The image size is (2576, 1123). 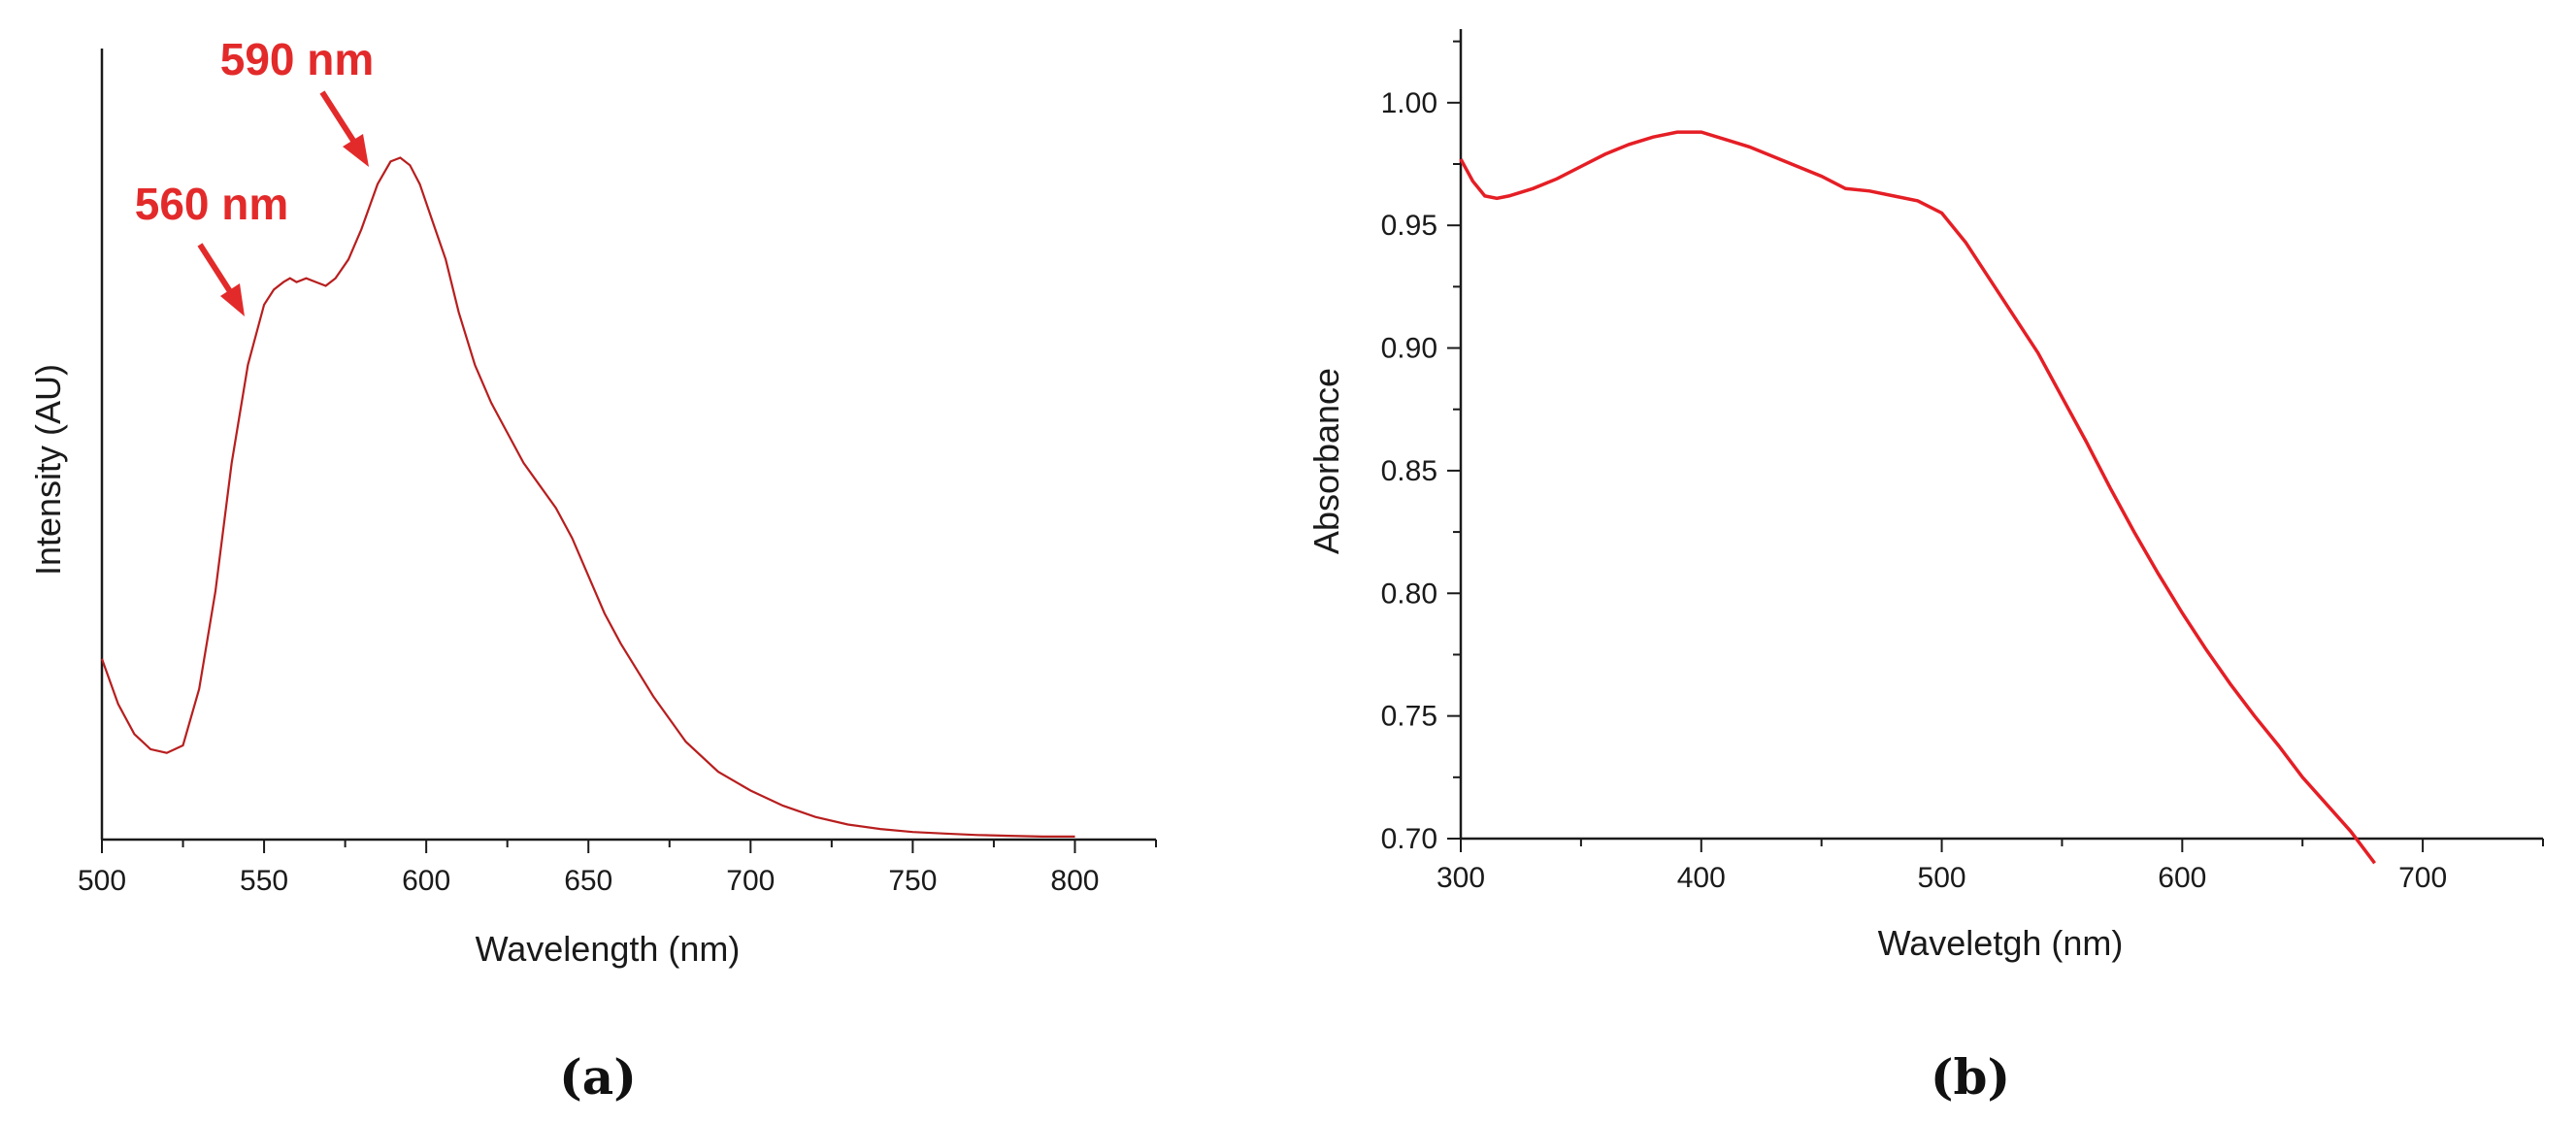 What do you see at coordinates (1409, 103) in the screenshot?
I see `panel-b-y-tick-label: 1.00` at bounding box center [1409, 103].